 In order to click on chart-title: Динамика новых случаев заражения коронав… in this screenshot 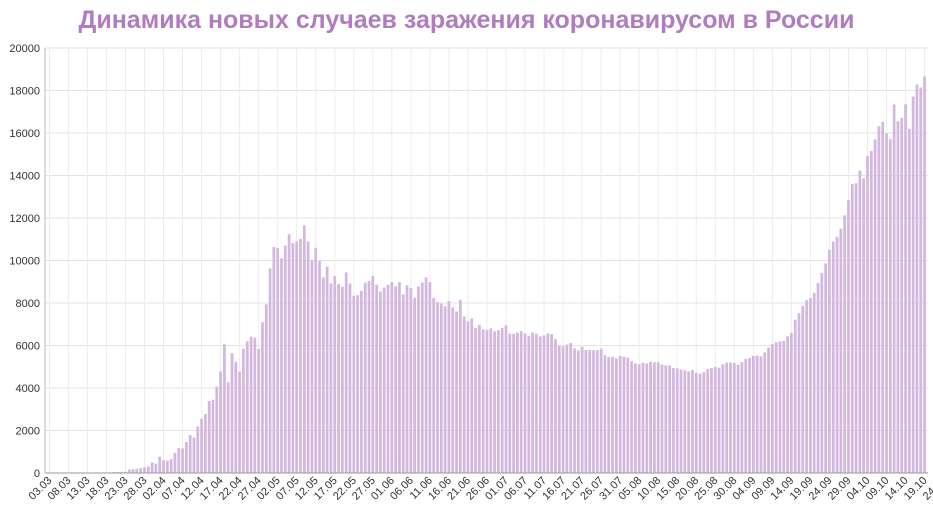, I will do `click(466, 20)`.